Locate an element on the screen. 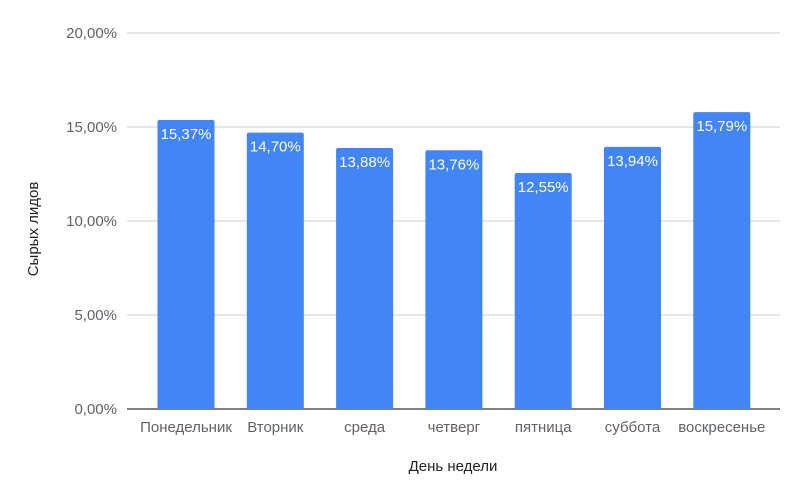  x-tick-label: Понедельник is located at coordinates (186, 427).